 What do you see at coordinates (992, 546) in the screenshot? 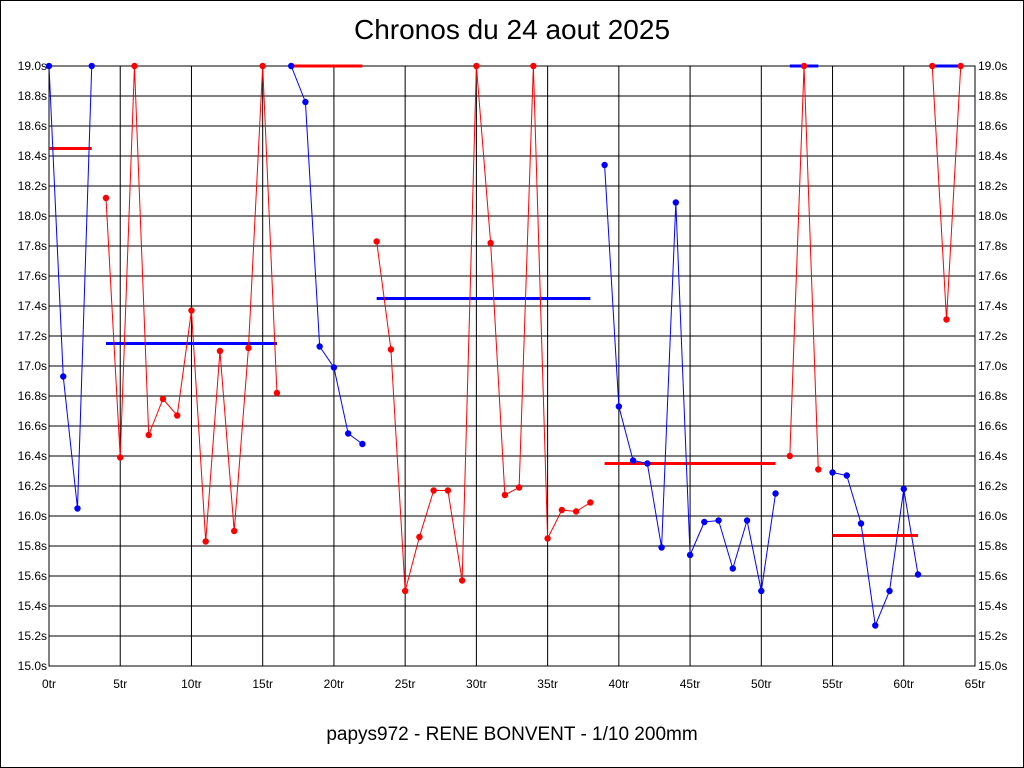
I see `y-tick-label-right: 15.8s` at bounding box center [992, 546].